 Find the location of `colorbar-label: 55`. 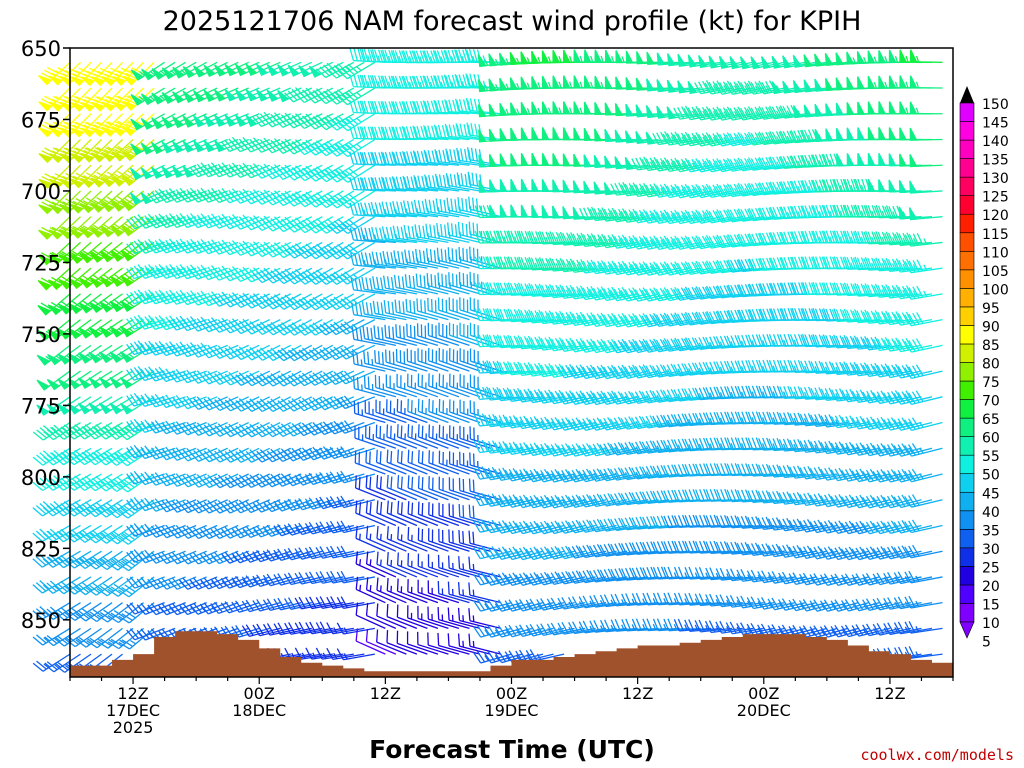

colorbar-label: 55 is located at coordinates (991, 457).